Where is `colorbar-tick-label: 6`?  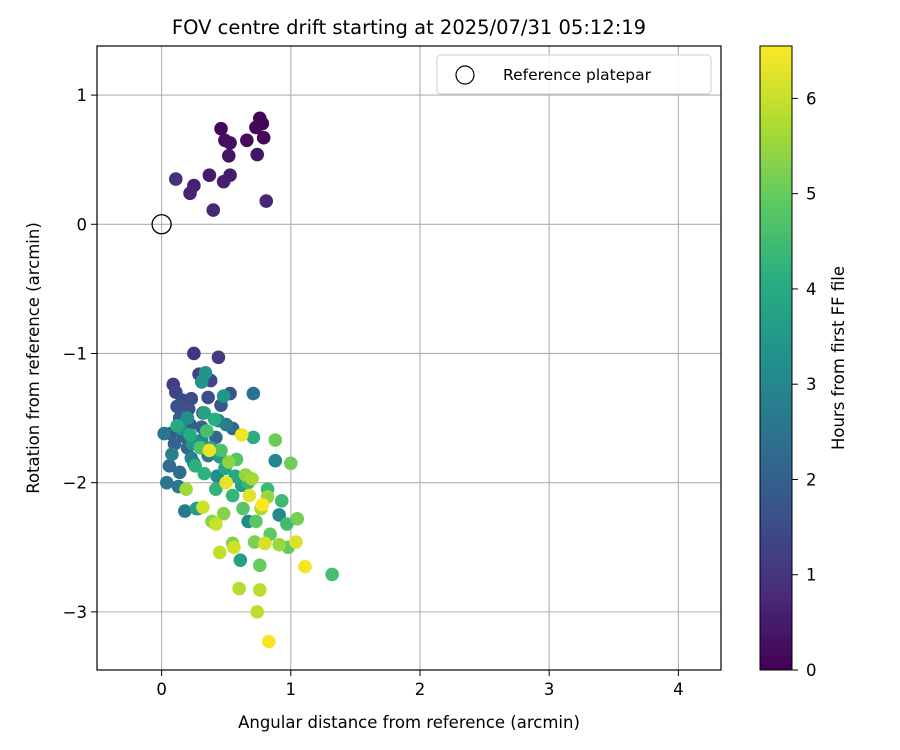 colorbar-tick-label: 6 is located at coordinates (811, 98).